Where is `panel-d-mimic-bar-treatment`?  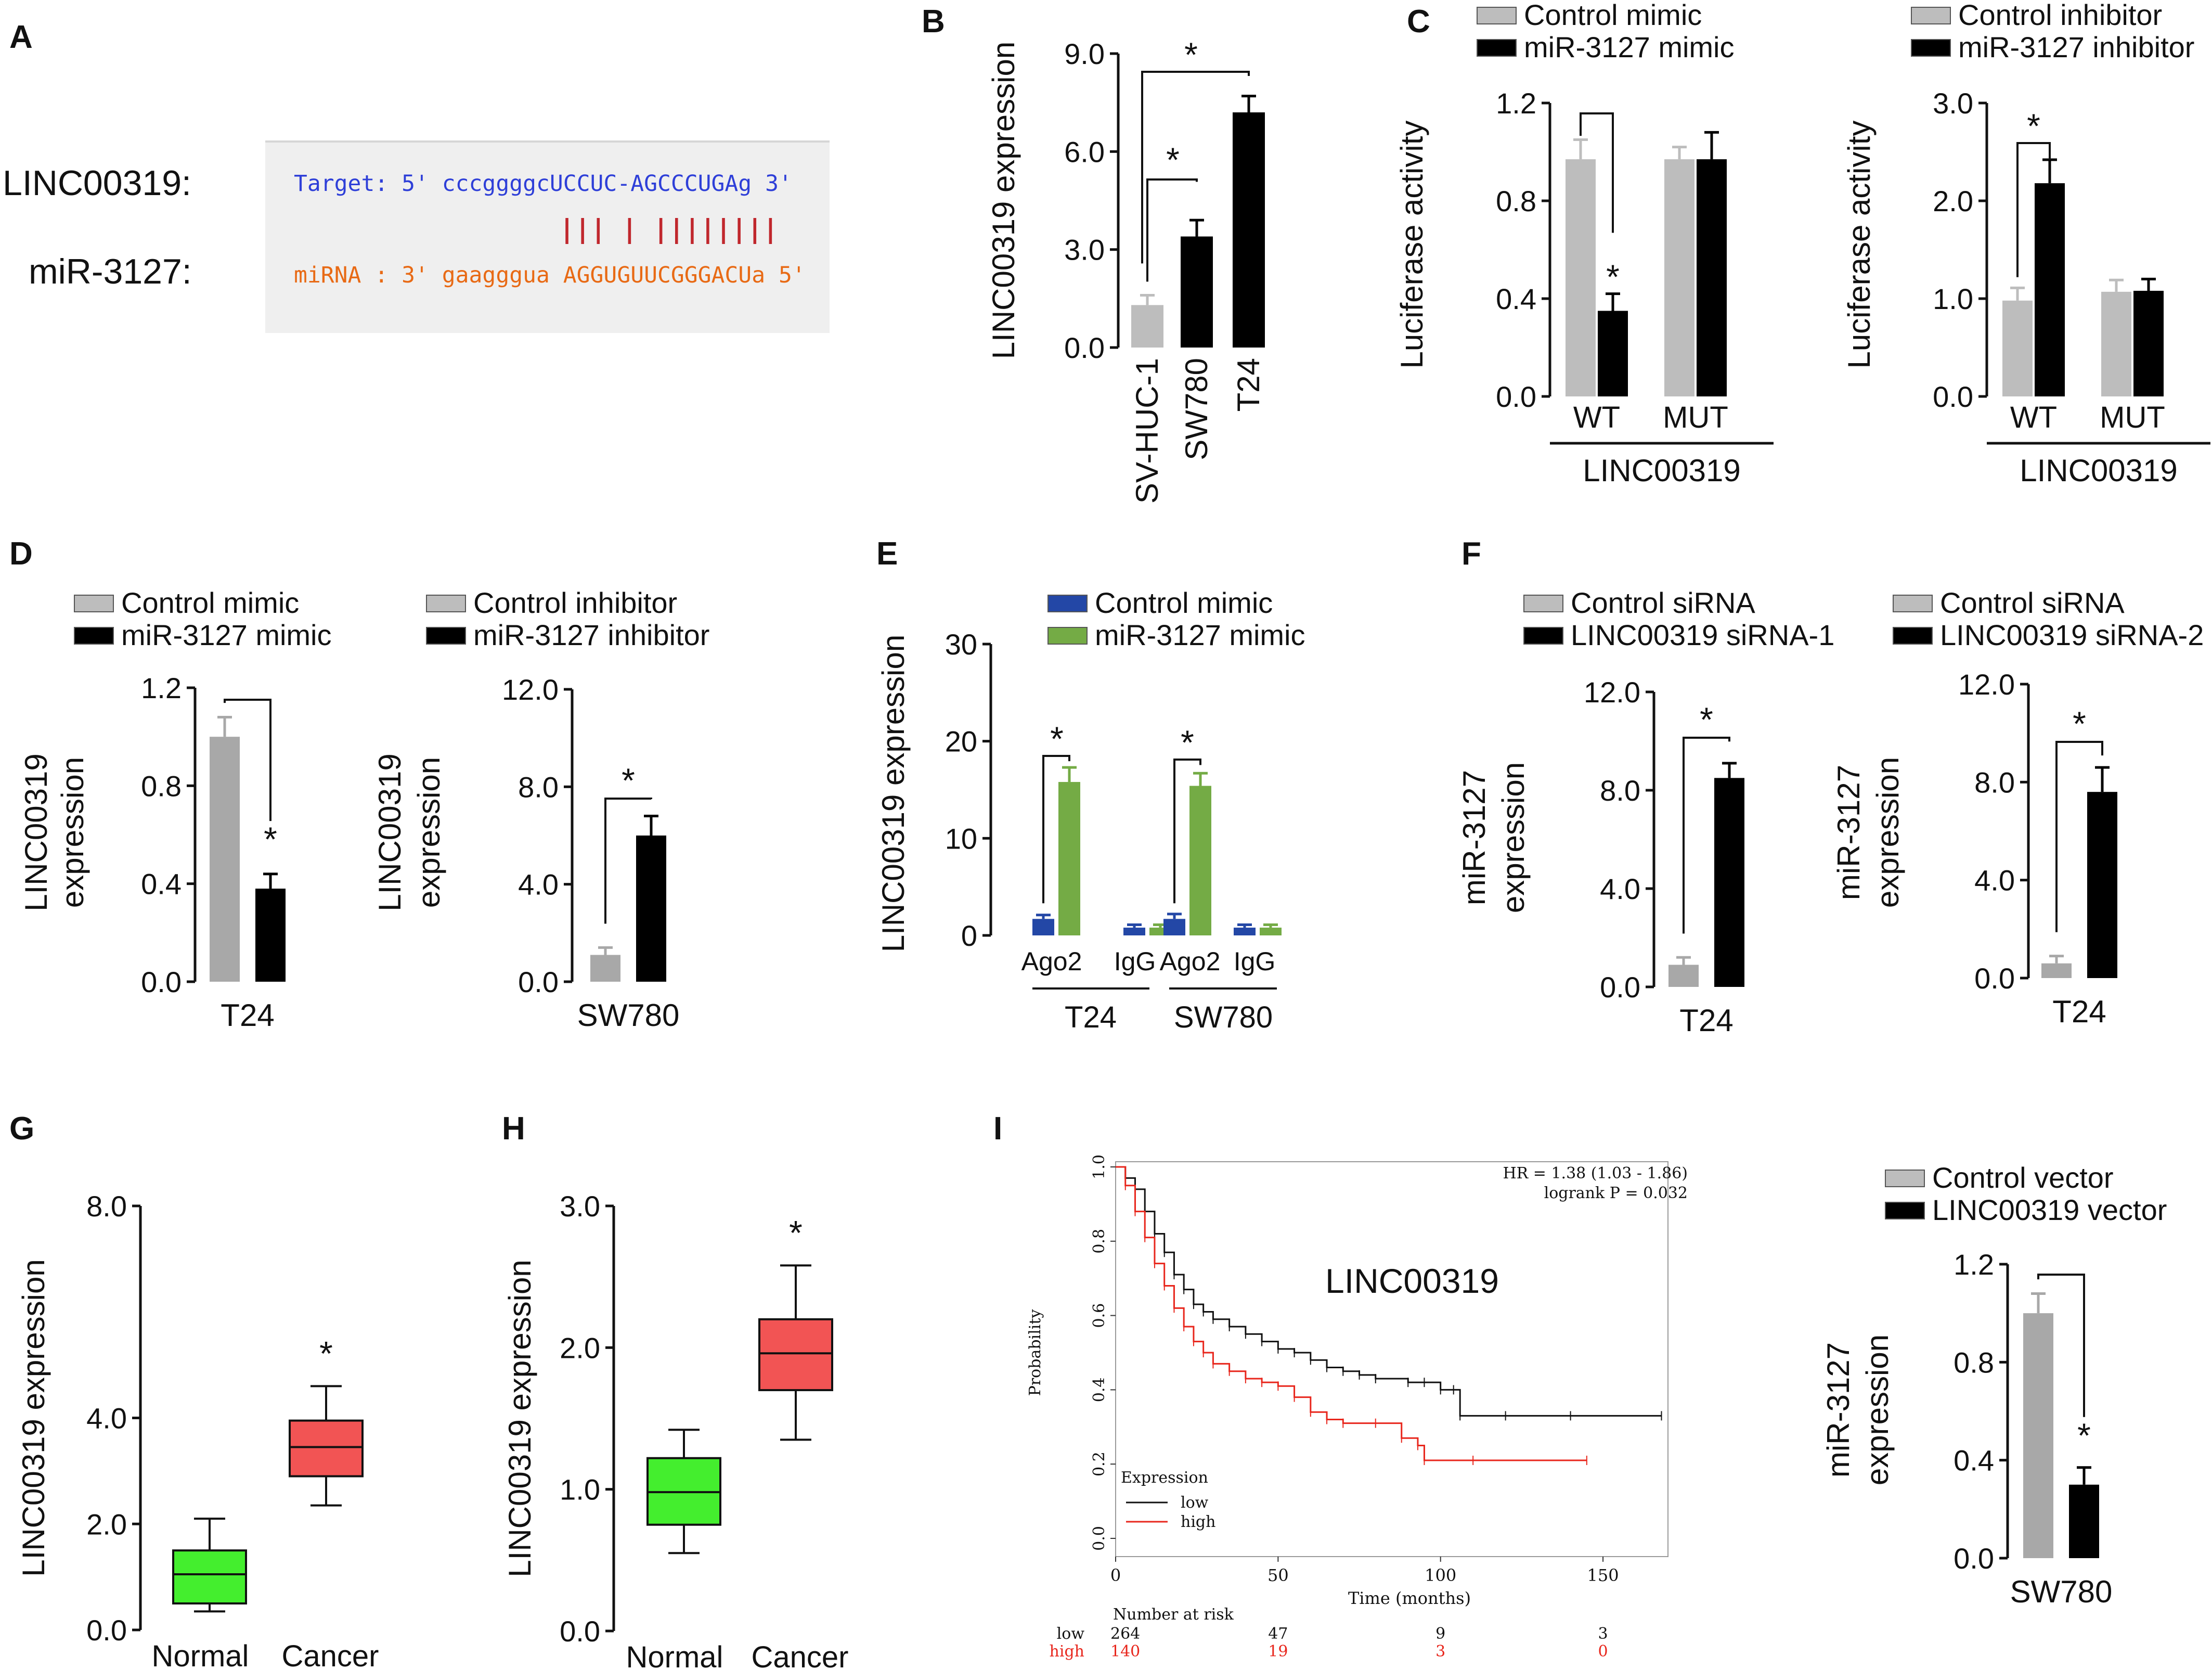
panel-d-mimic-bar-treatment is located at coordinates (271, 935).